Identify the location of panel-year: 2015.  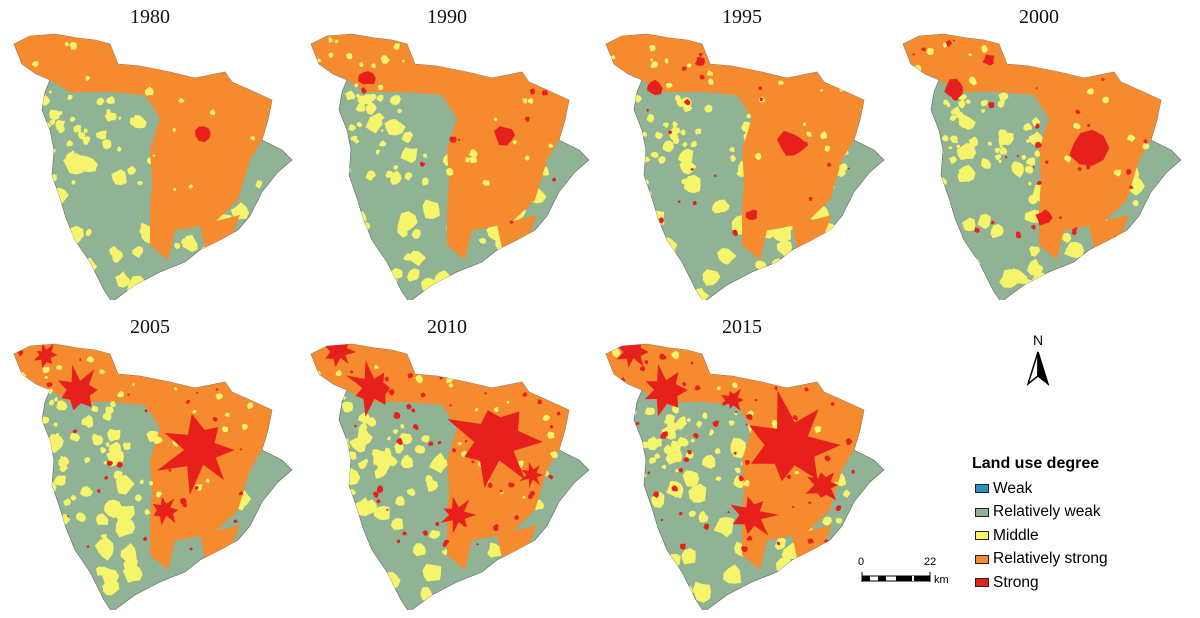
(742, 327).